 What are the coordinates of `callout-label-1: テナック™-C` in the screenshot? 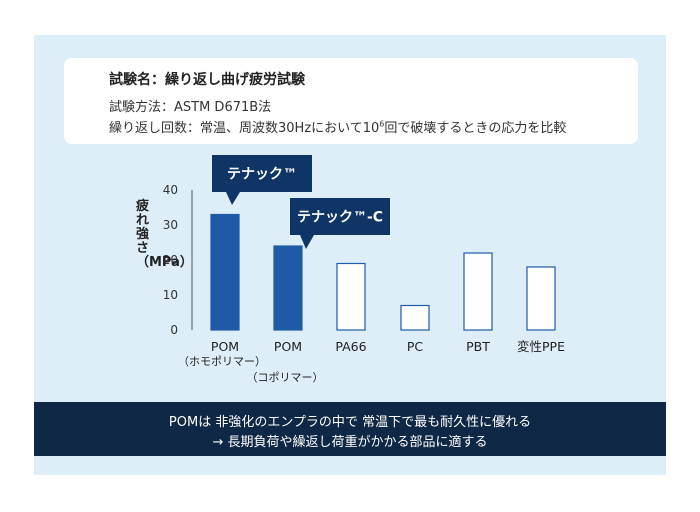 It's located at (340, 218).